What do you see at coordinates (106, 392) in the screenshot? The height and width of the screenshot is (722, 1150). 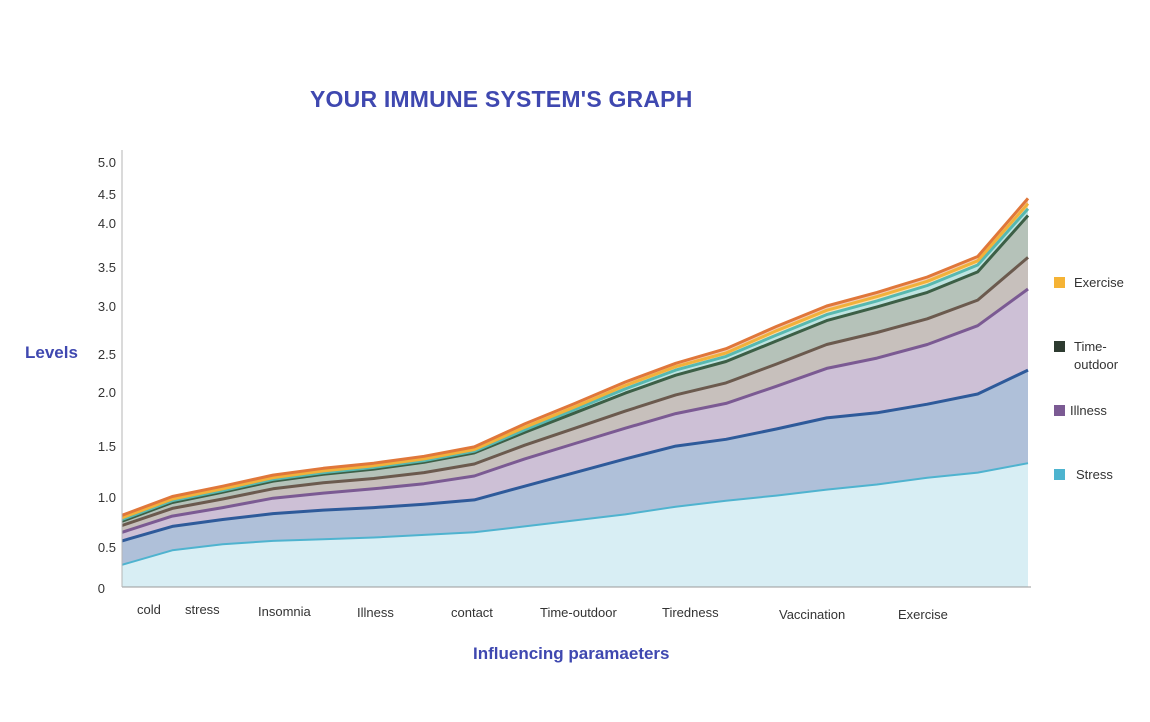 I see `y-tick-label: 2.0` at bounding box center [106, 392].